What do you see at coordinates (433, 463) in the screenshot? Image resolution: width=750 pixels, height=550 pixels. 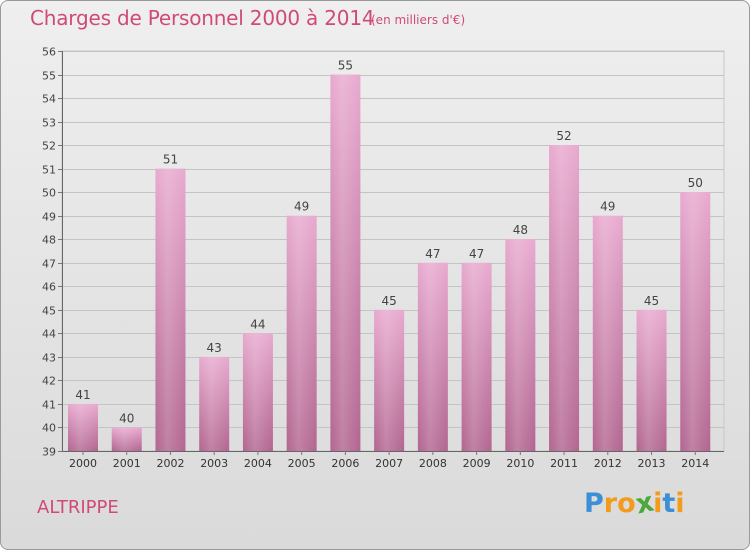 I see `x-tick-label: 2008` at bounding box center [433, 463].